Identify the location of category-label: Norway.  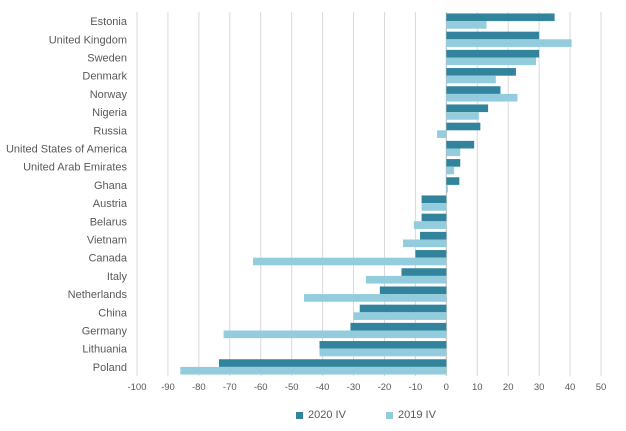
(109, 95).